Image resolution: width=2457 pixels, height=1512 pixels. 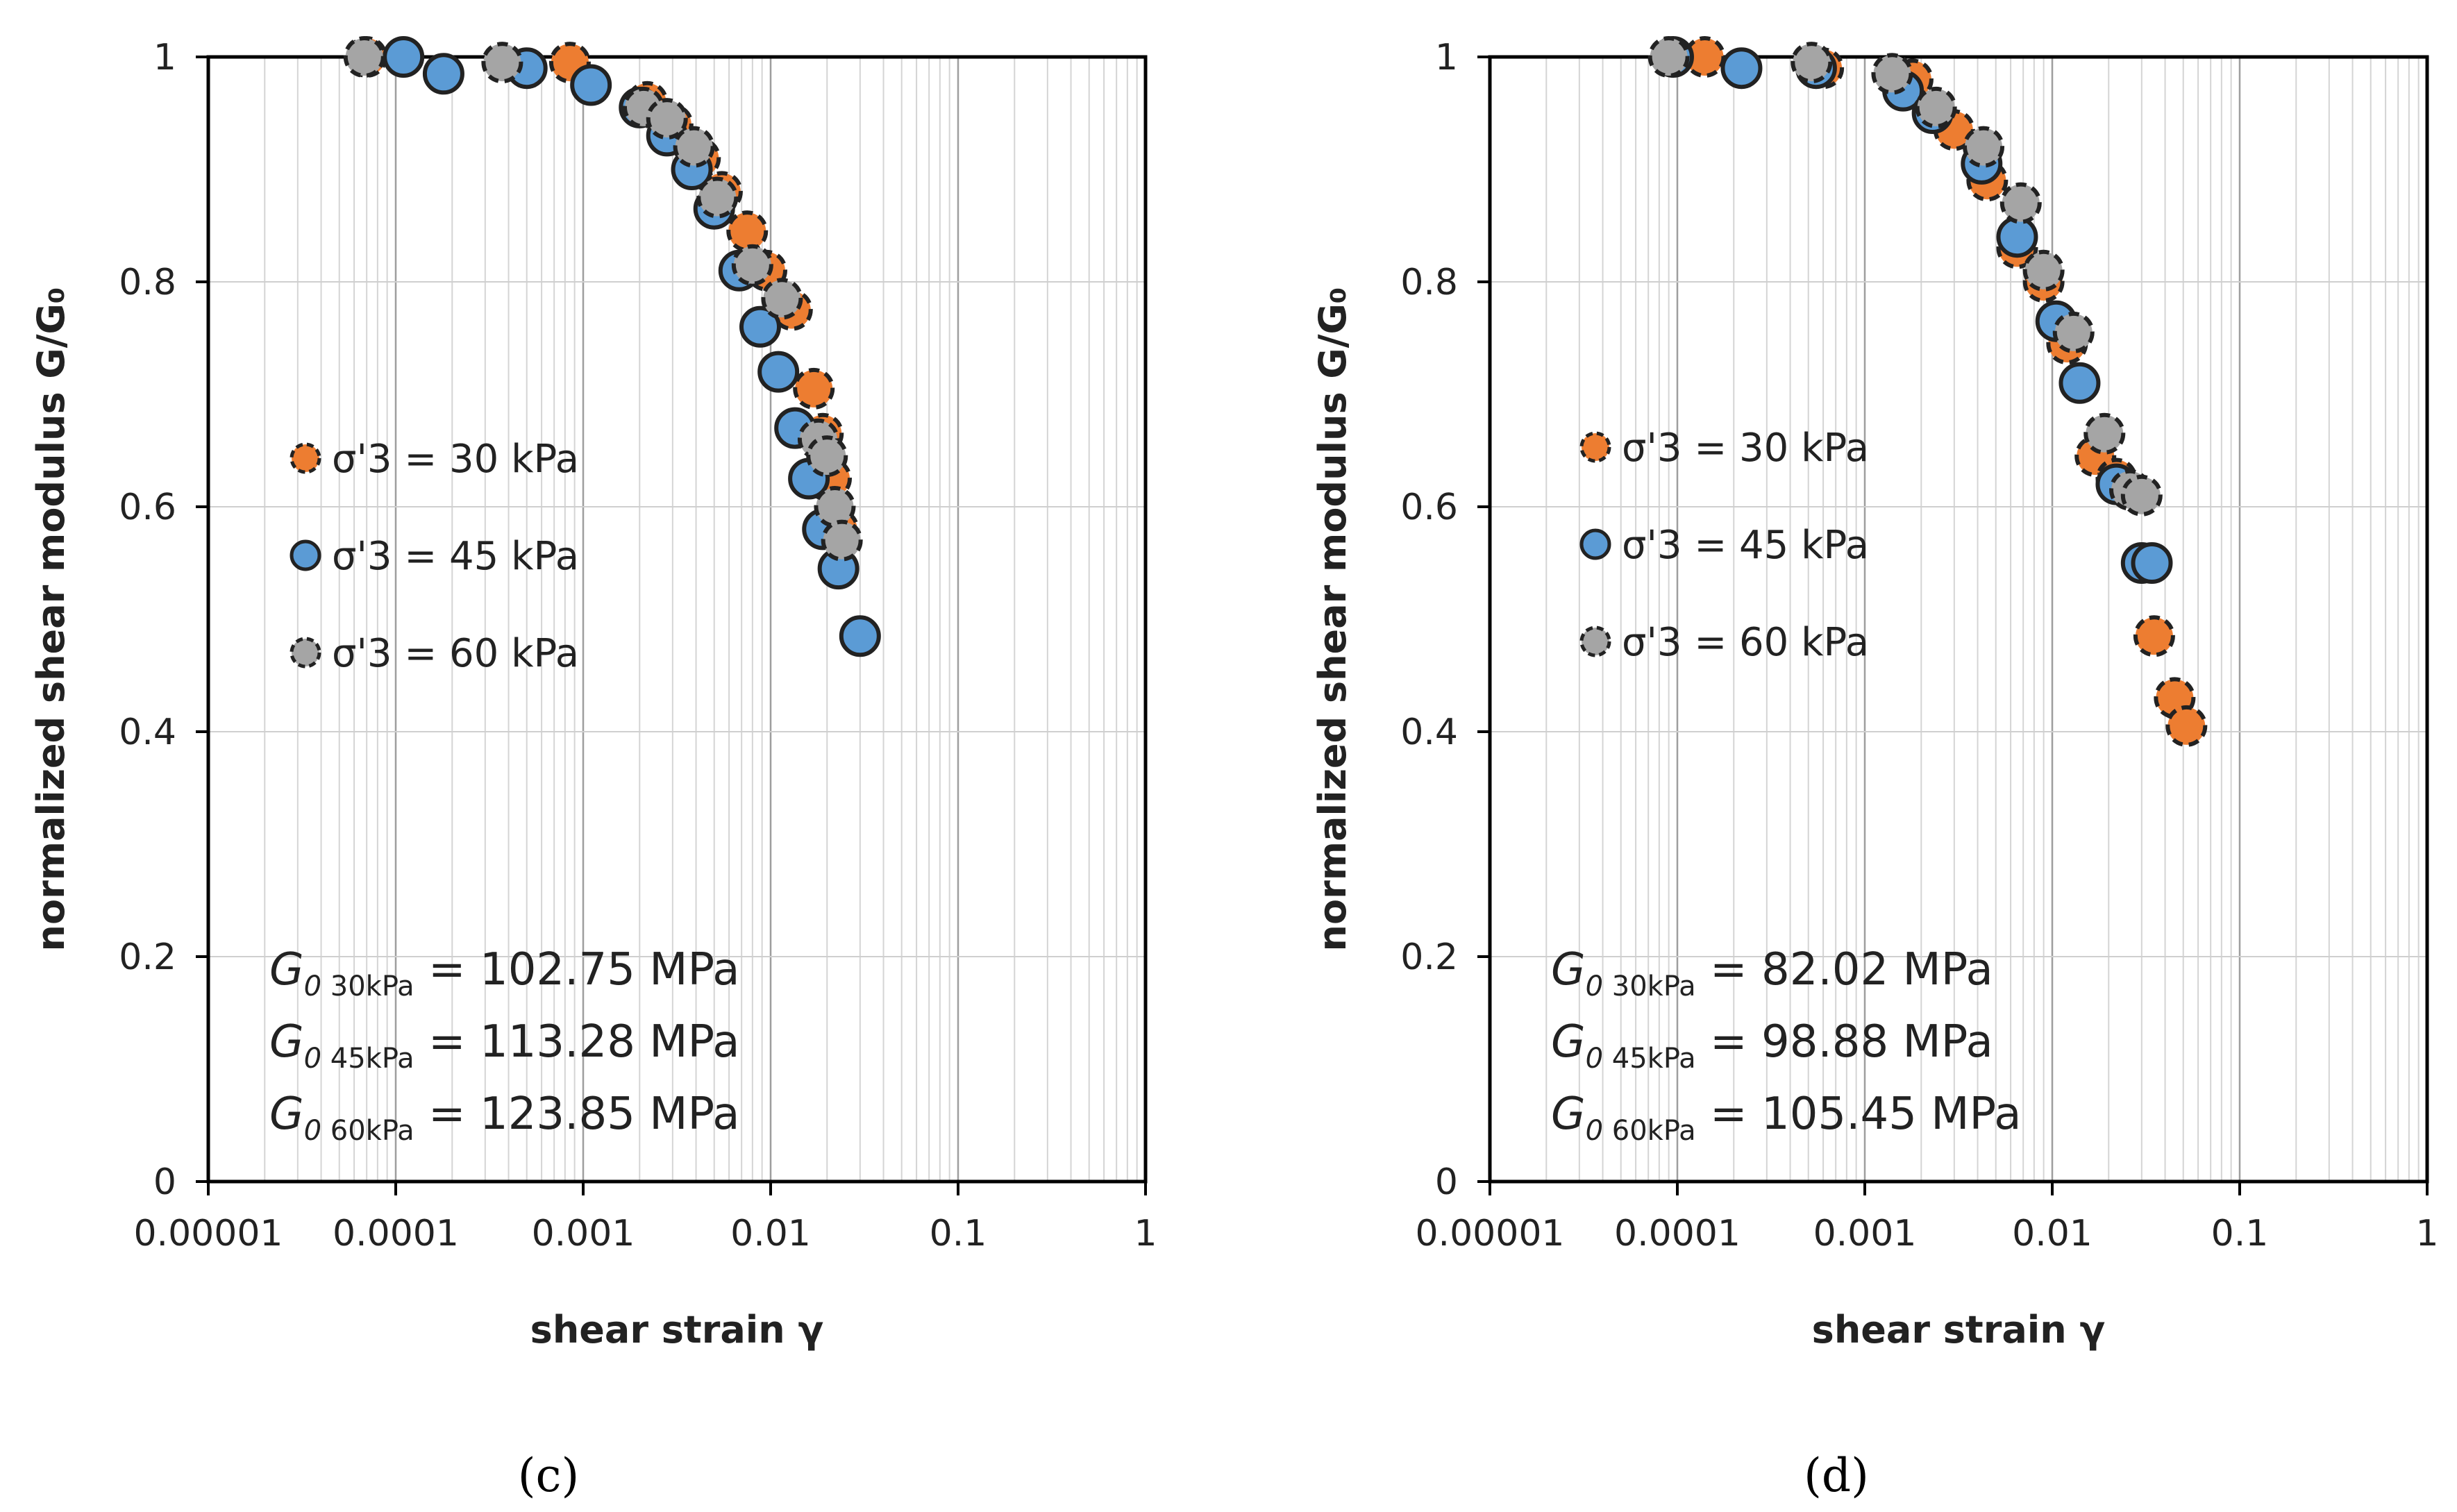 I want to click on g0-annotation: G0 30kPa = 82.02 MPa, so click(x=1772, y=973).